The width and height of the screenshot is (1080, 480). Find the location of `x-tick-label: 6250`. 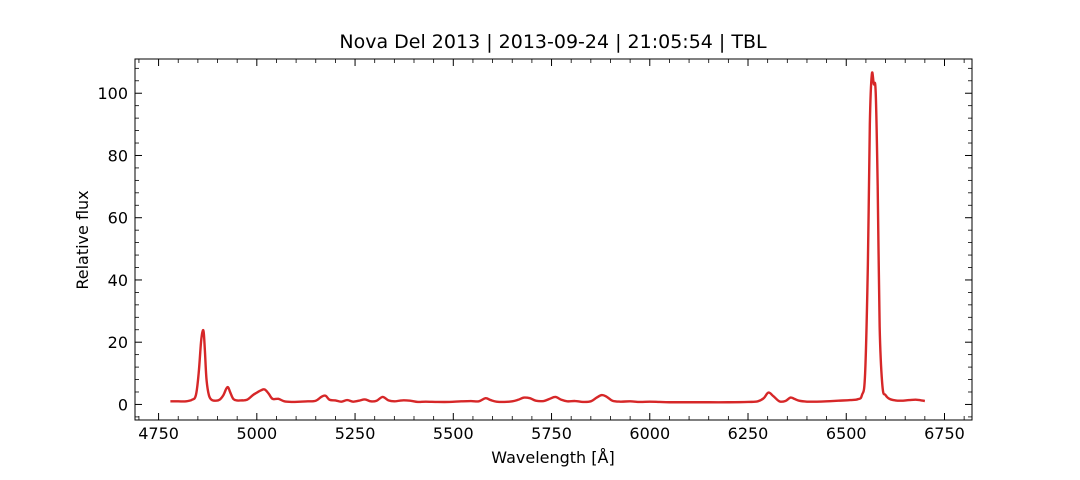

x-tick-label: 6250 is located at coordinates (748, 433).